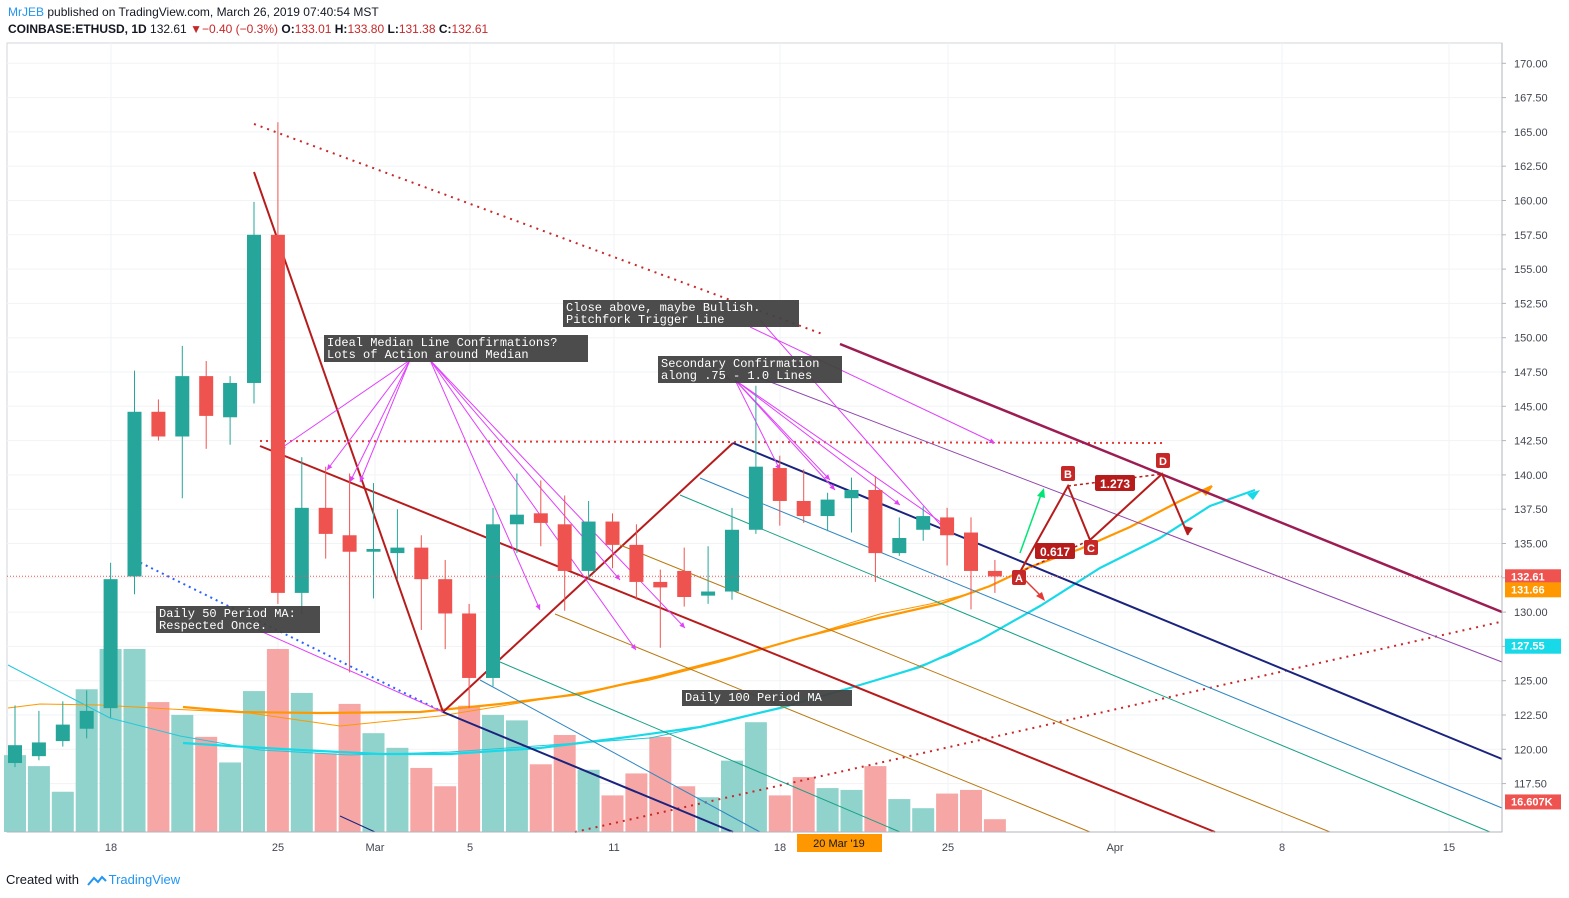 The image size is (1569, 898). I want to click on y-tick-label: 162.50, so click(1531, 167).